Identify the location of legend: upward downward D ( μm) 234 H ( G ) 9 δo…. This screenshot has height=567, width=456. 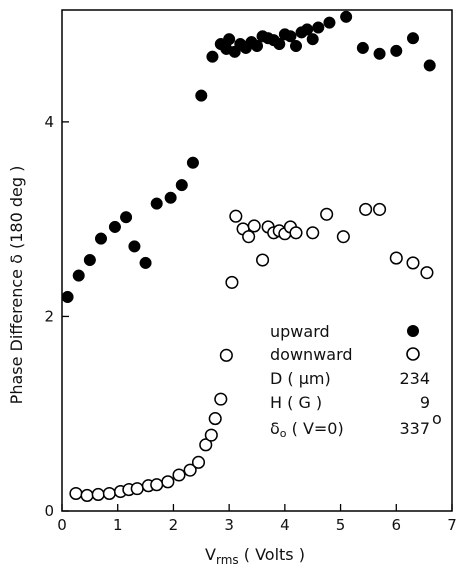
(356, 381).